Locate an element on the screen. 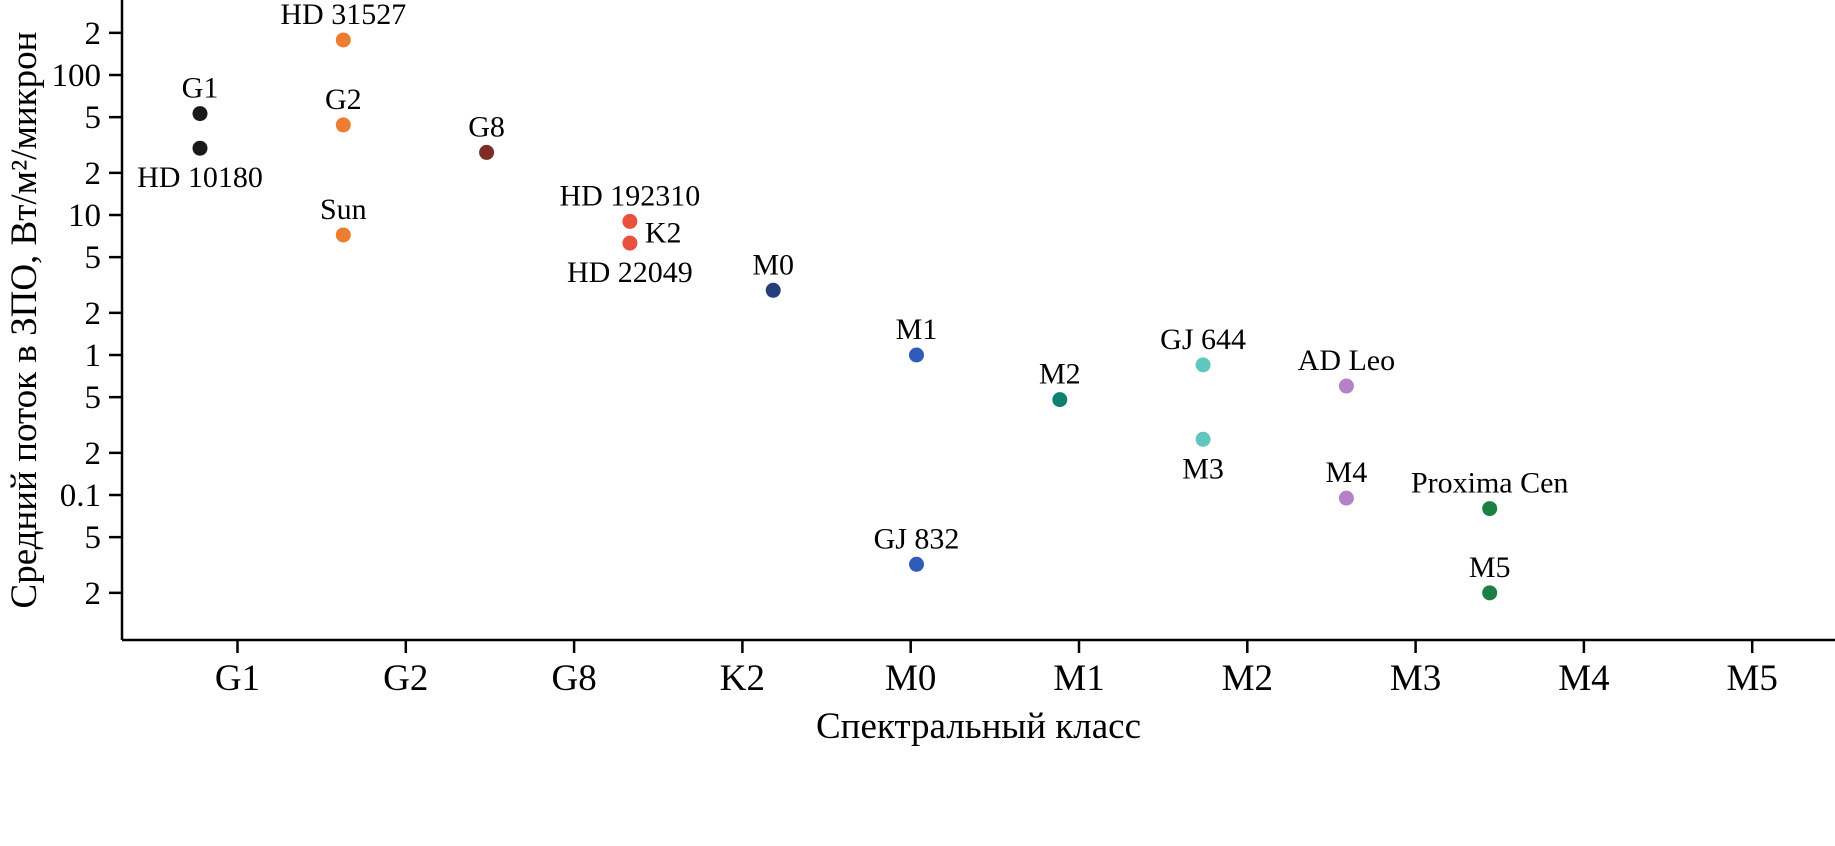  point-label: AD Leo is located at coordinates (1346, 360).